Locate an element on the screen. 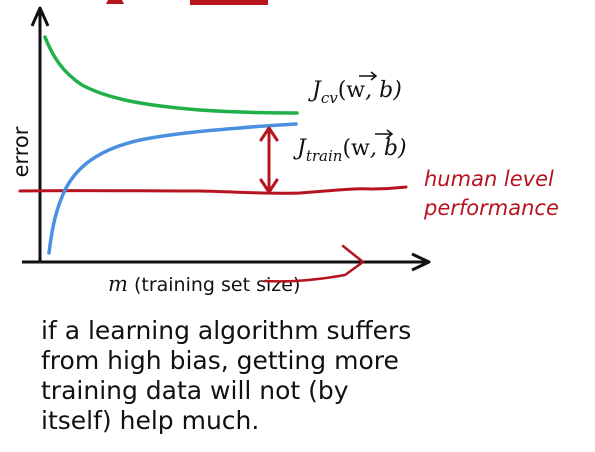 The width and height of the screenshot is (595, 452). x-axis-arrowhead is located at coordinates (421, 262).